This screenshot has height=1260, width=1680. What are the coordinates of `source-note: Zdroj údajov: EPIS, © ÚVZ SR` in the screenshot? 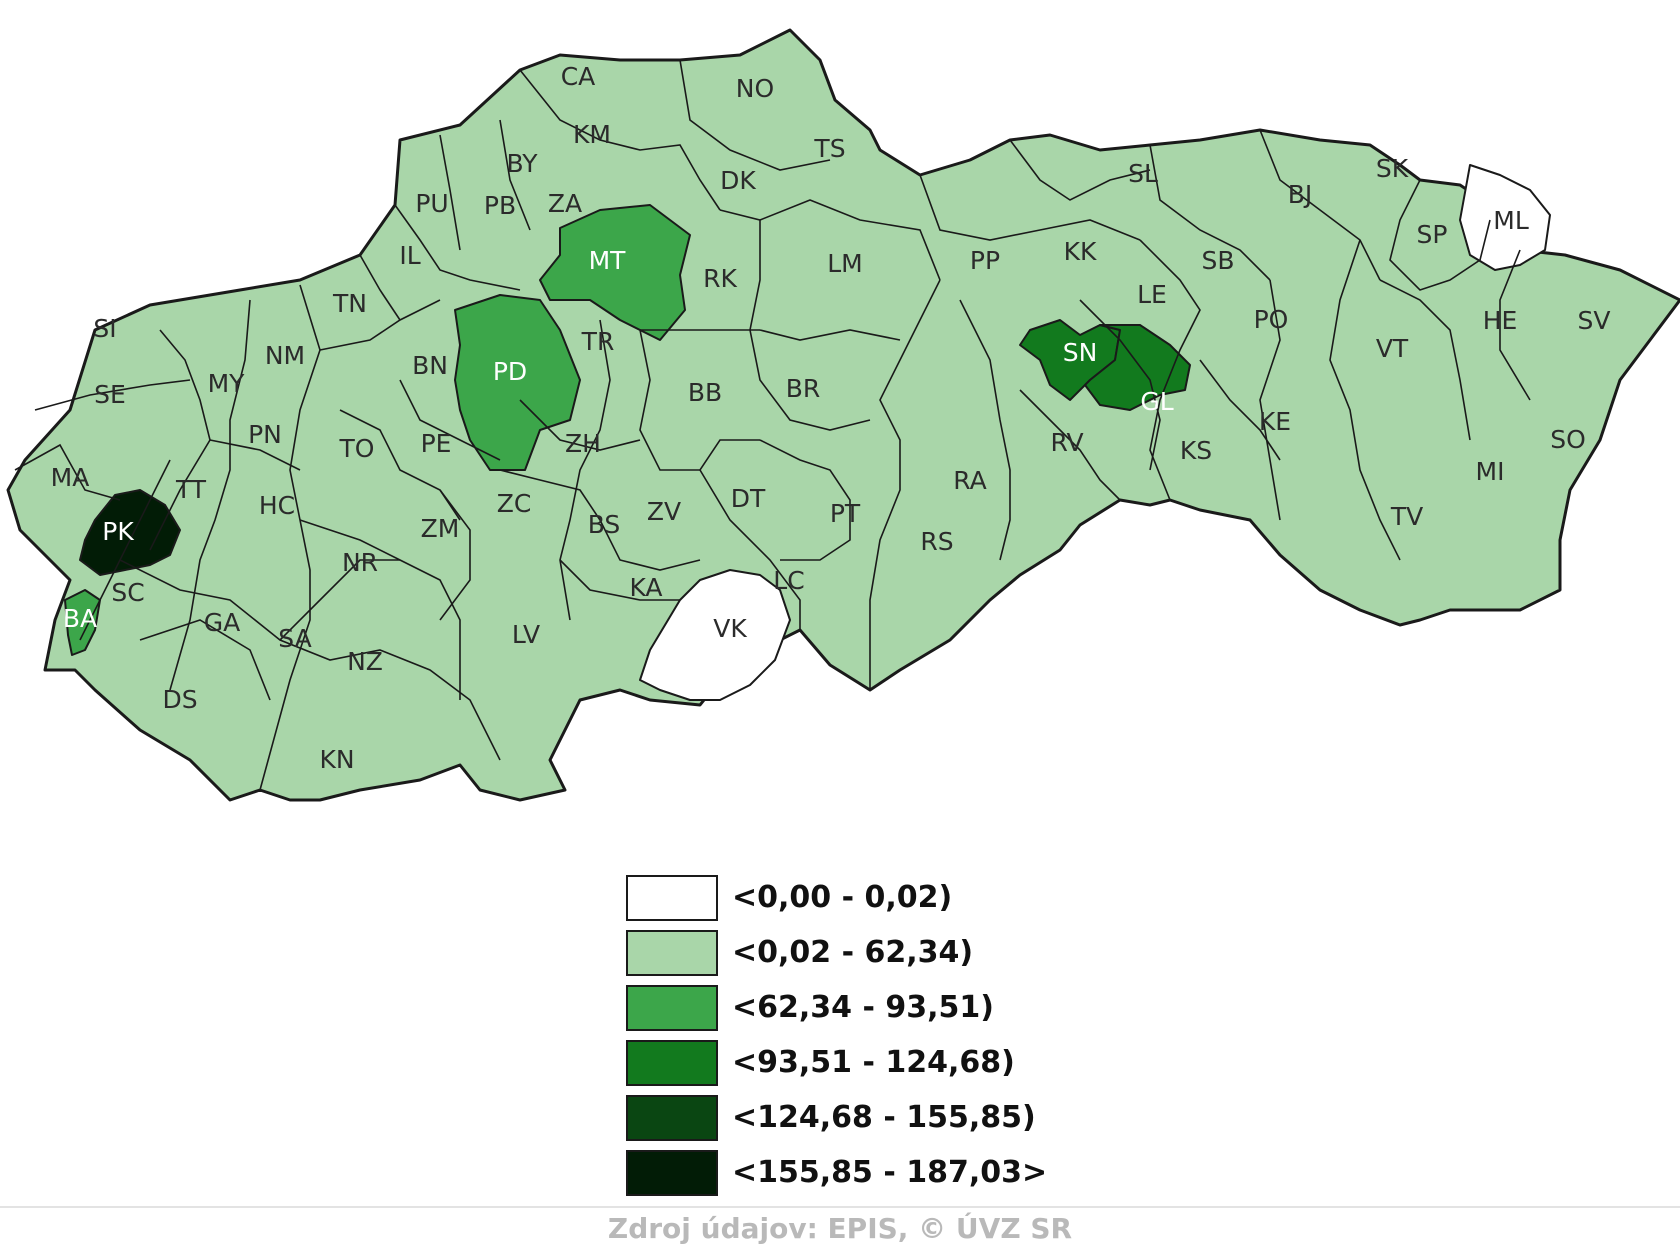 It's located at (840, 1228).